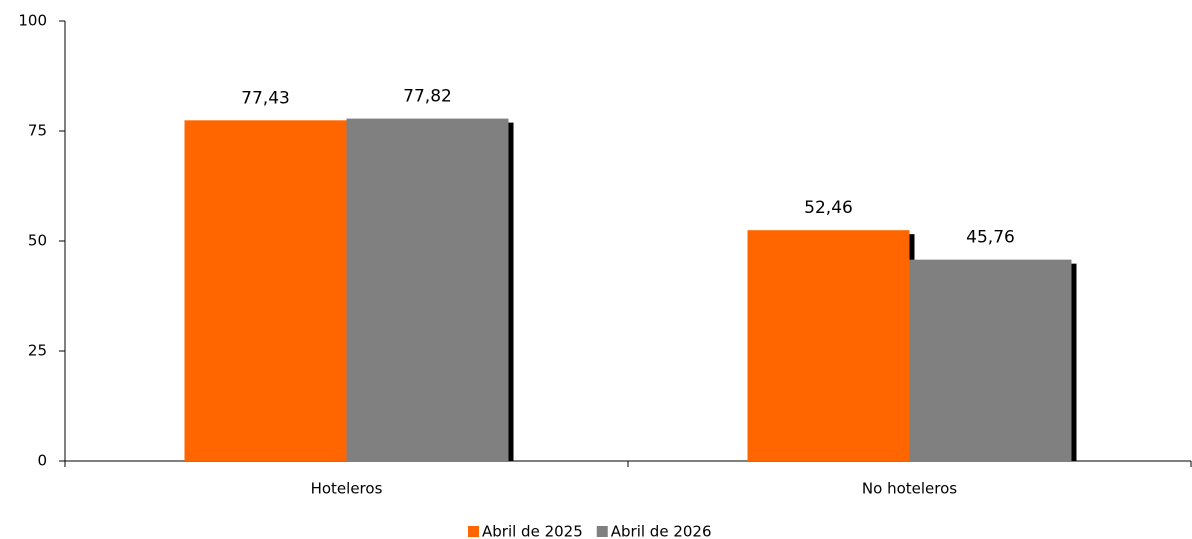  What do you see at coordinates (990, 238) in the screenshot?
I see `value-label: 45,76` at bounding box center [990, 238].